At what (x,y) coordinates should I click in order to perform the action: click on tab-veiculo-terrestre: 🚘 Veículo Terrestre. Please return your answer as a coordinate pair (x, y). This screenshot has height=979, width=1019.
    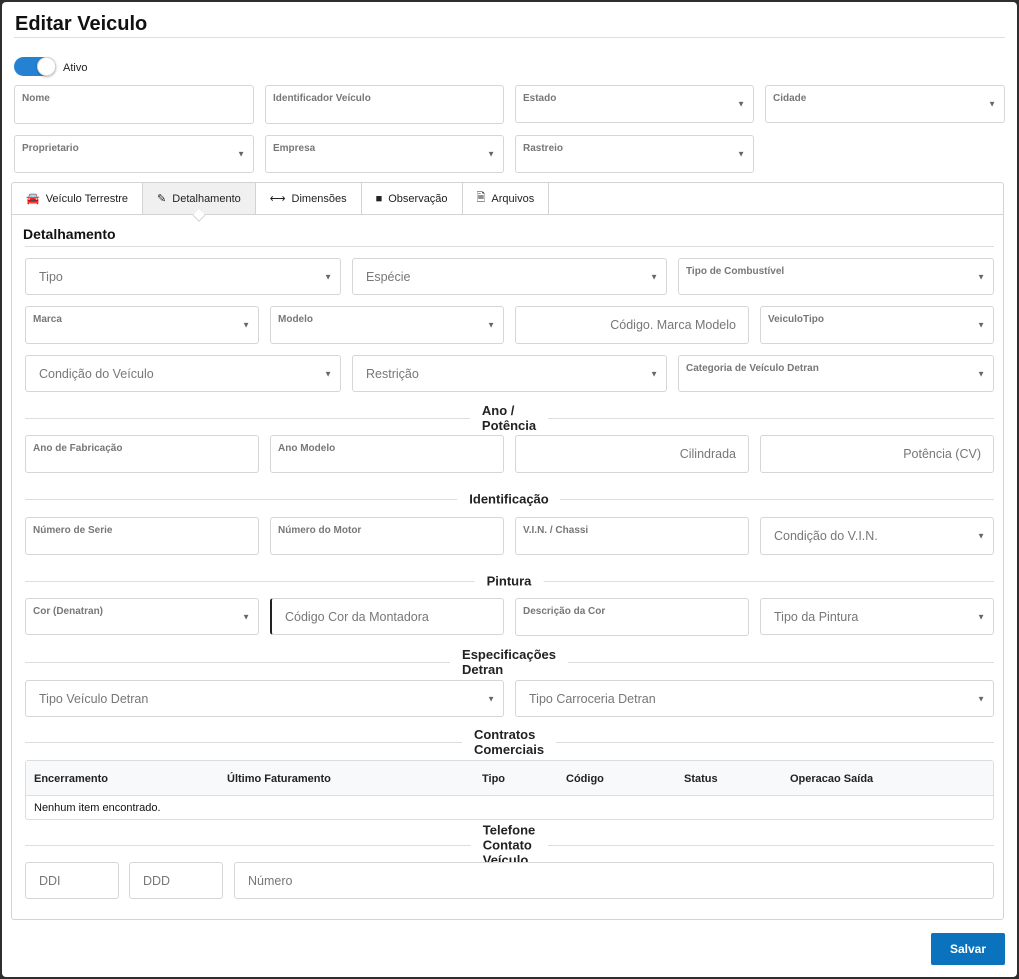
    Looking at the image, I should click on (78, 198).